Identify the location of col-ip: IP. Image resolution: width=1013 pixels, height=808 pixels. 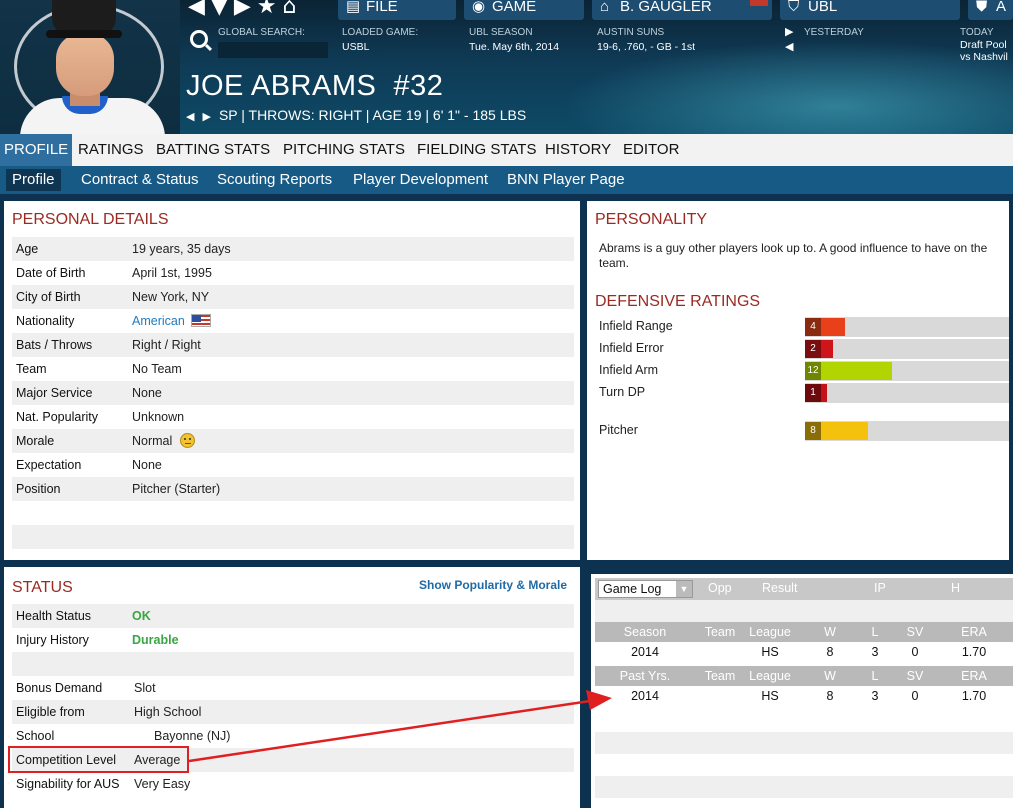
(880, 588).